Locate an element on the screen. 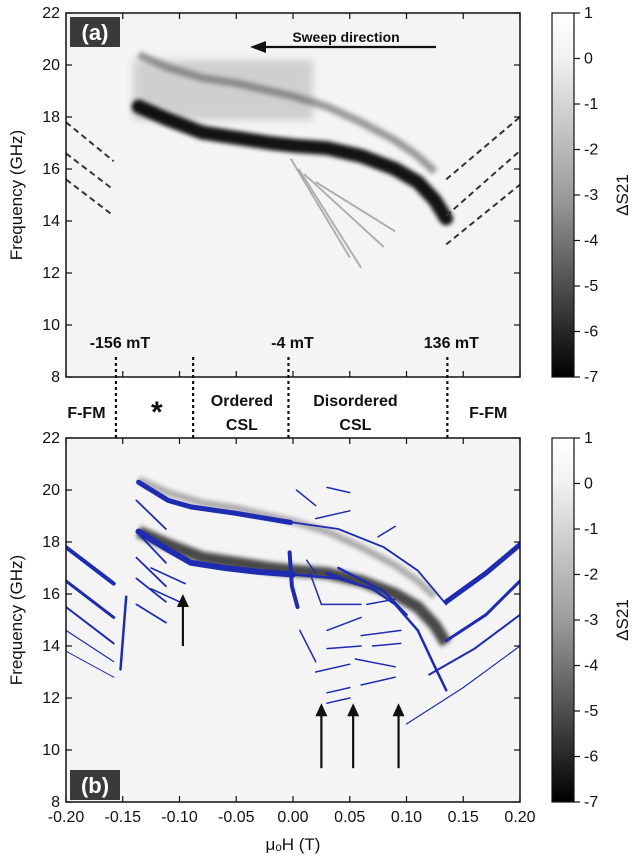  colorbar-b: 1 0 -1 -2 -3 -4 -5 -6 -7 ΔS21 is located at coordinates (591, 620).